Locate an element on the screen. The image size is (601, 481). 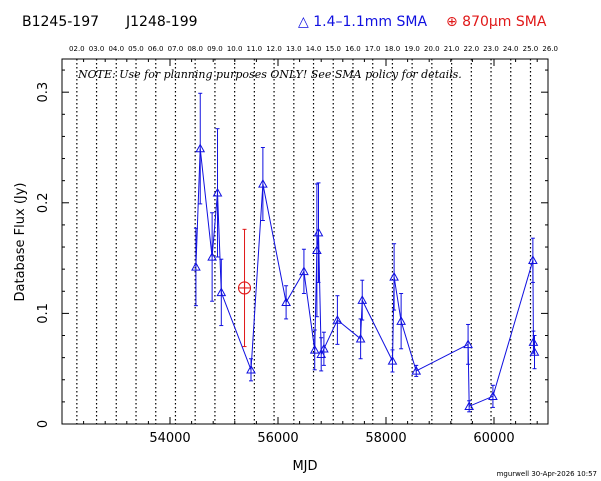
top-year-label-15: 17.0 is located at coordinates (373, 49).